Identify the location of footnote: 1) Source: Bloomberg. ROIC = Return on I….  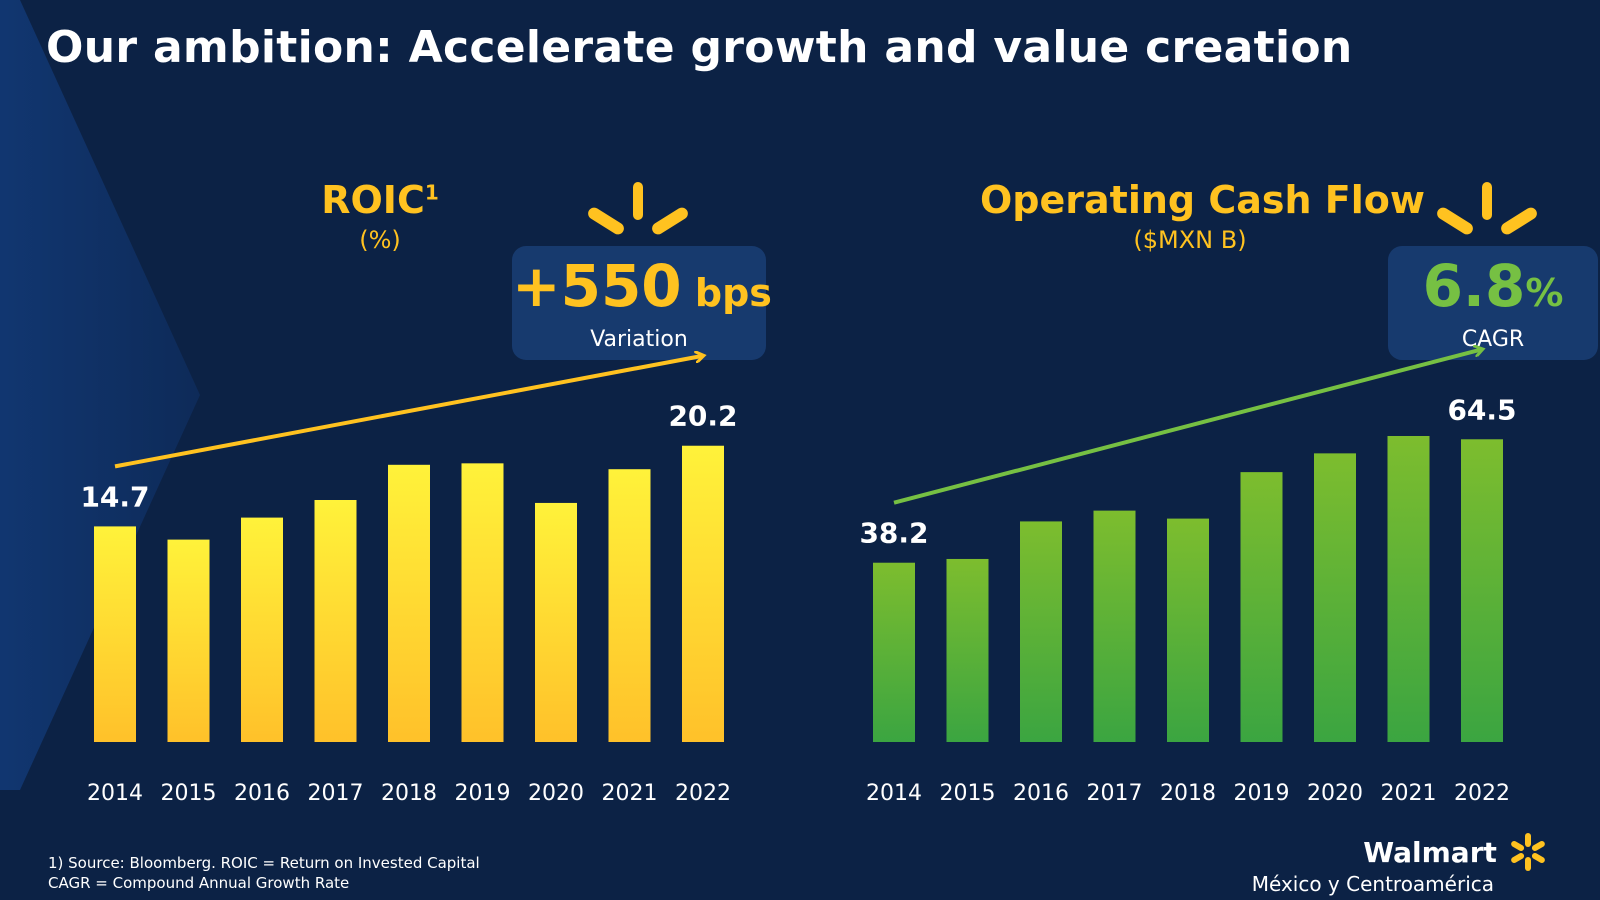
(264, 873).